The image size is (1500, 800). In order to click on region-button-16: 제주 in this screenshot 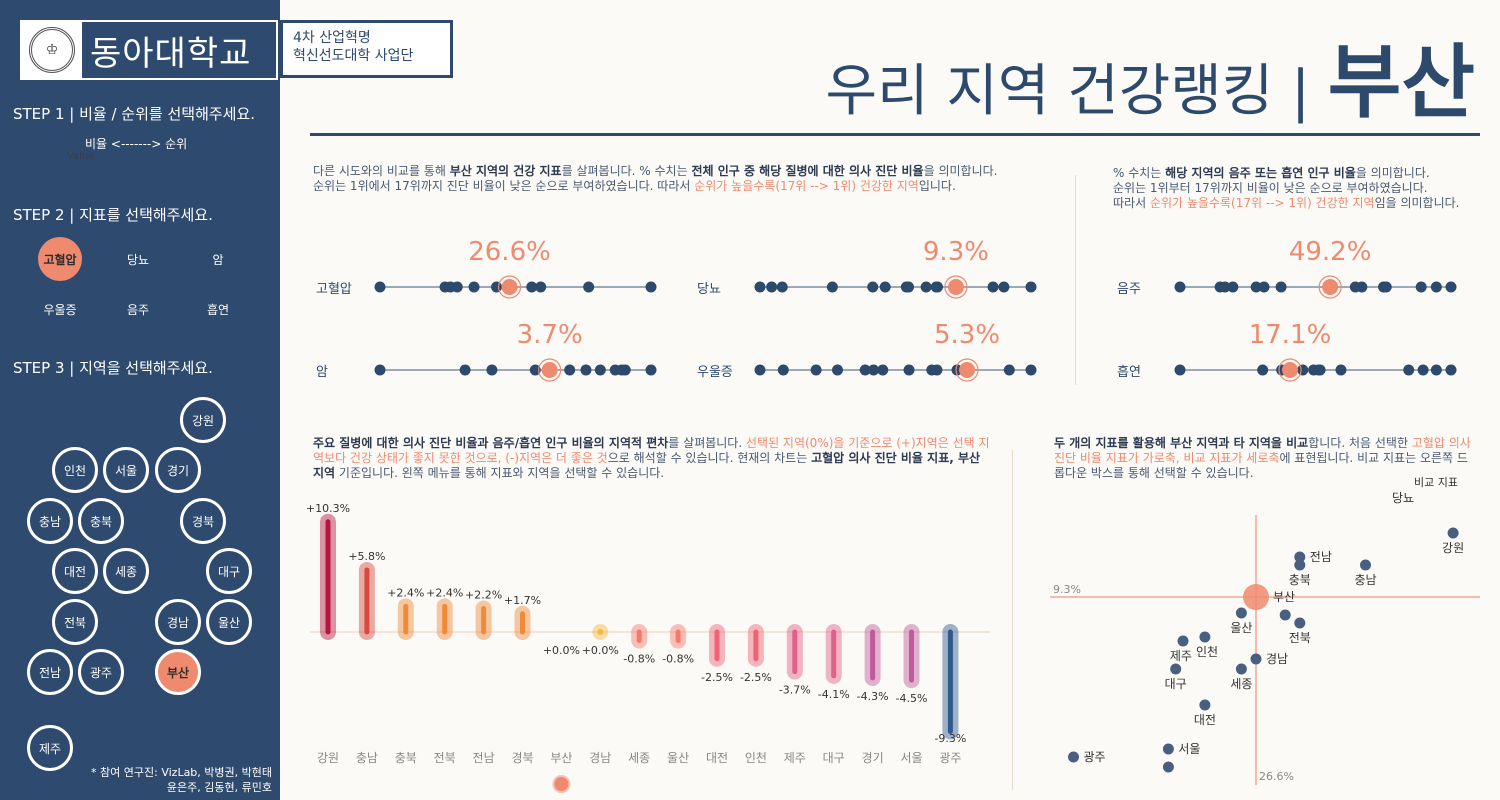, I will do `click(50, 748)`.